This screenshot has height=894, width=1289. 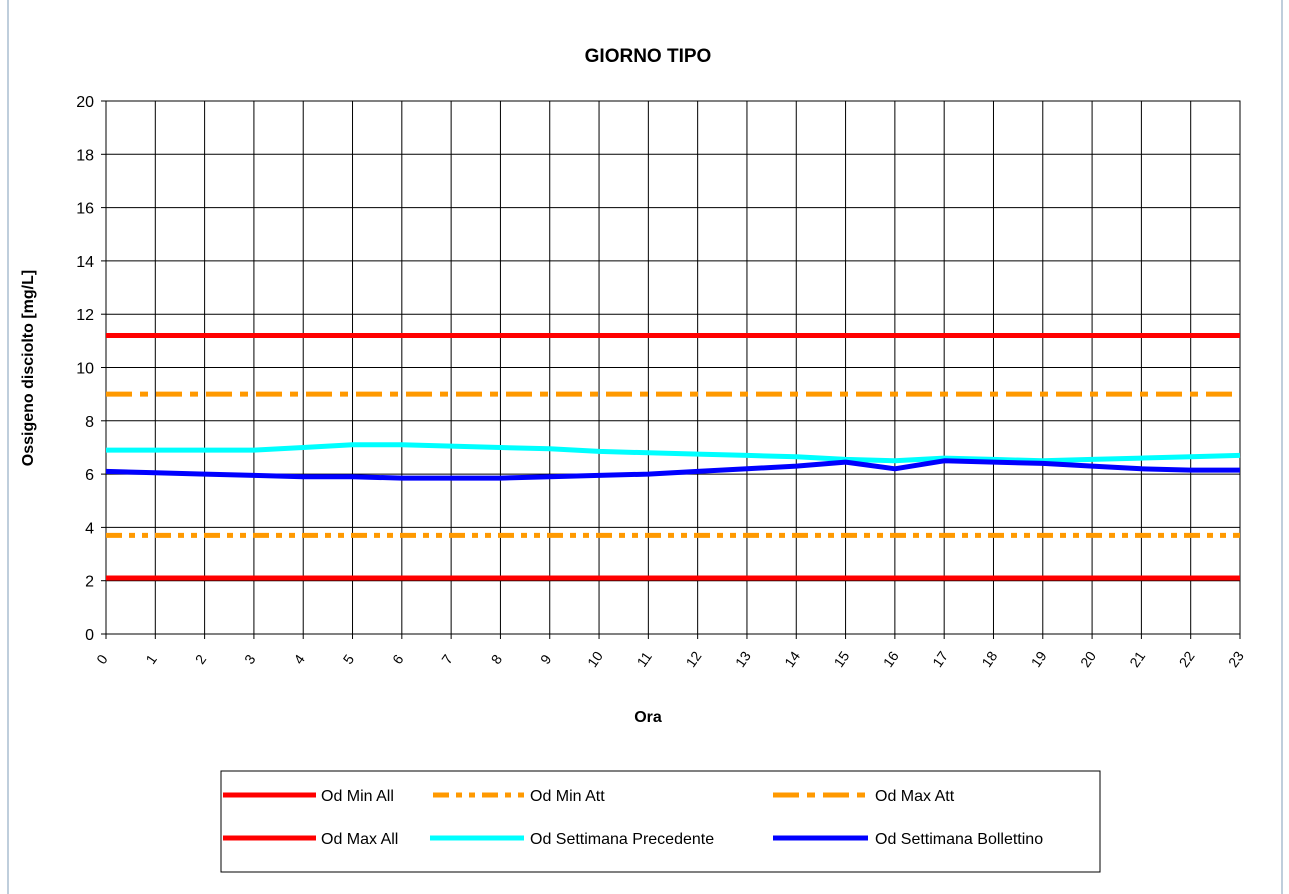 I want to click on legend-label: Od Settimana Bollettino, so click(x=959, y=839).